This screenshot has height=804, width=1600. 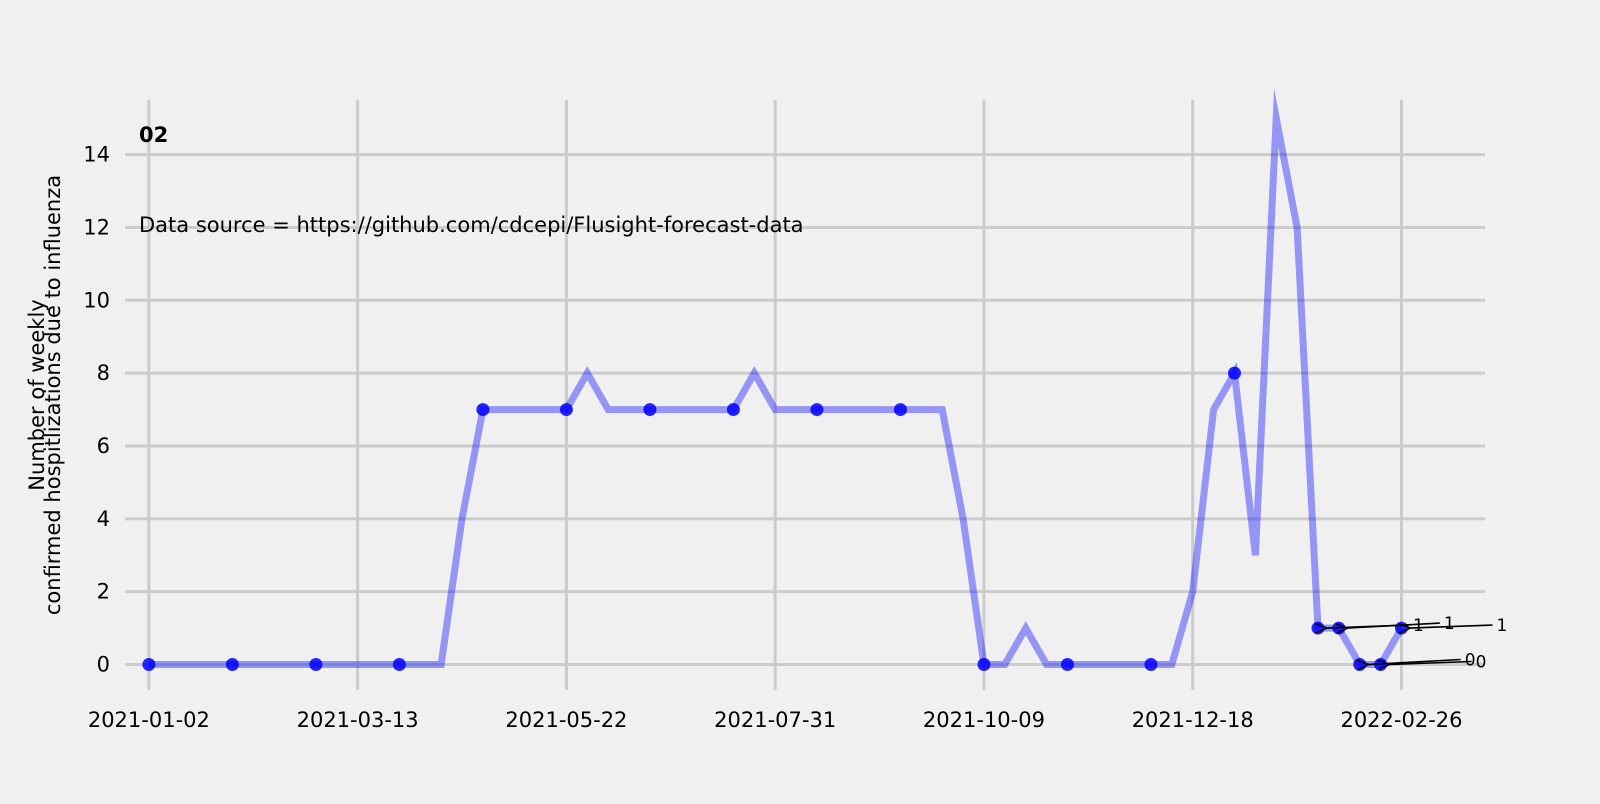 What do you see at coordinates (96, 410) in the screenshot?
I see `y-axis-ticks: 0 2 4 6 8 10 12 14` at bounding box center [96, 410].